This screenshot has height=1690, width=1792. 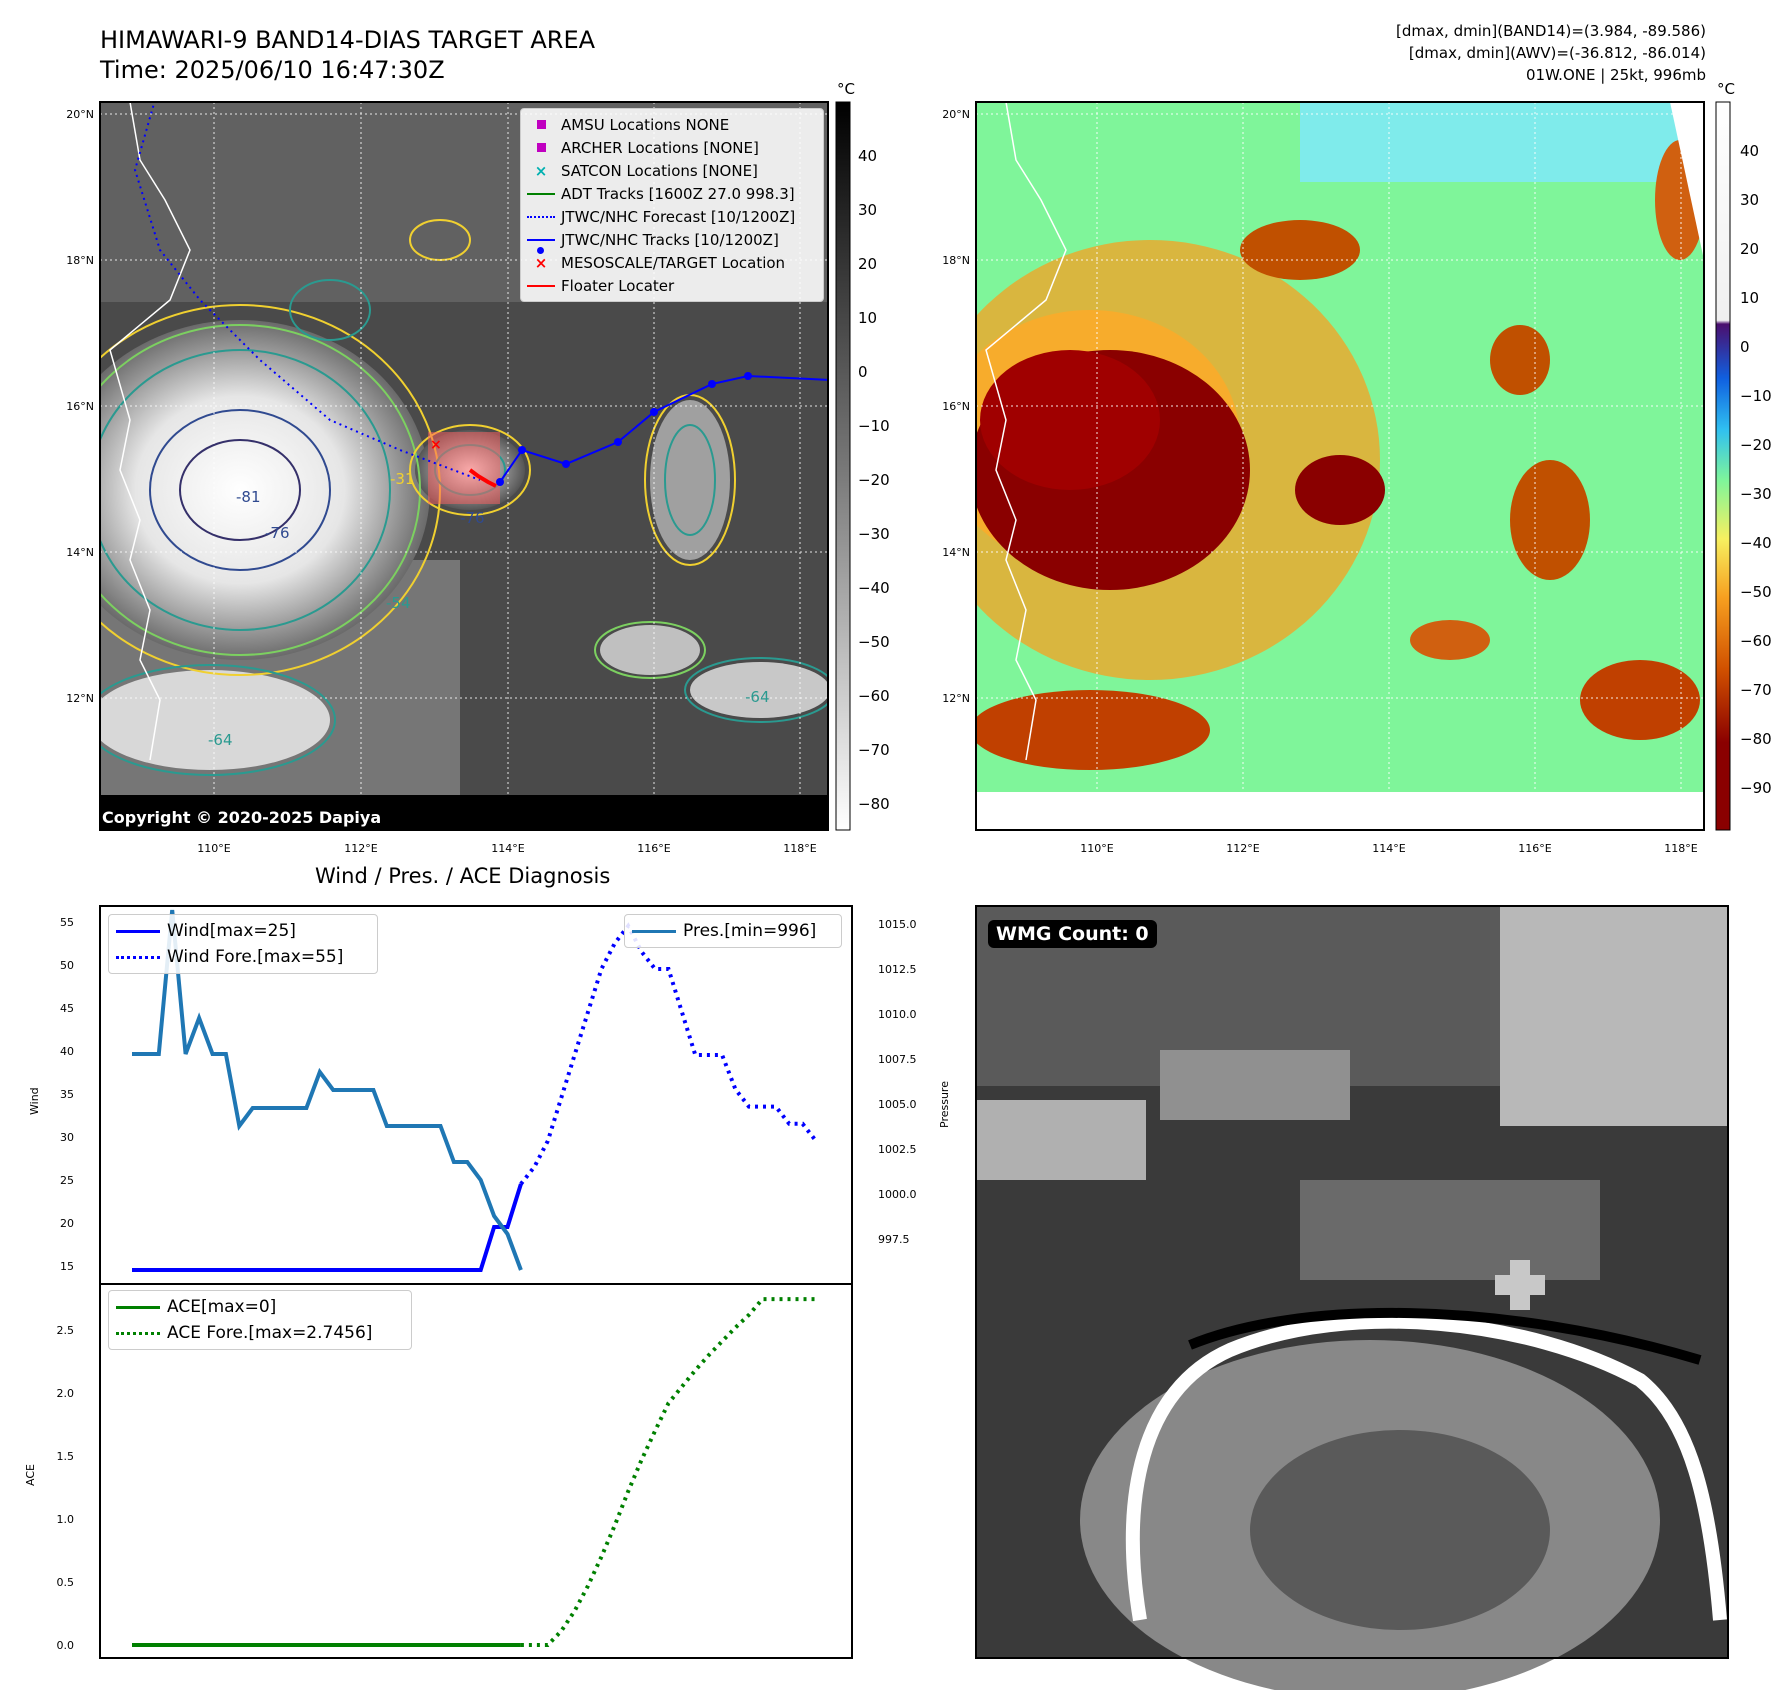 I want to click on legend-amsu: AMSU Locations NONE, so click(x=672, y=124).